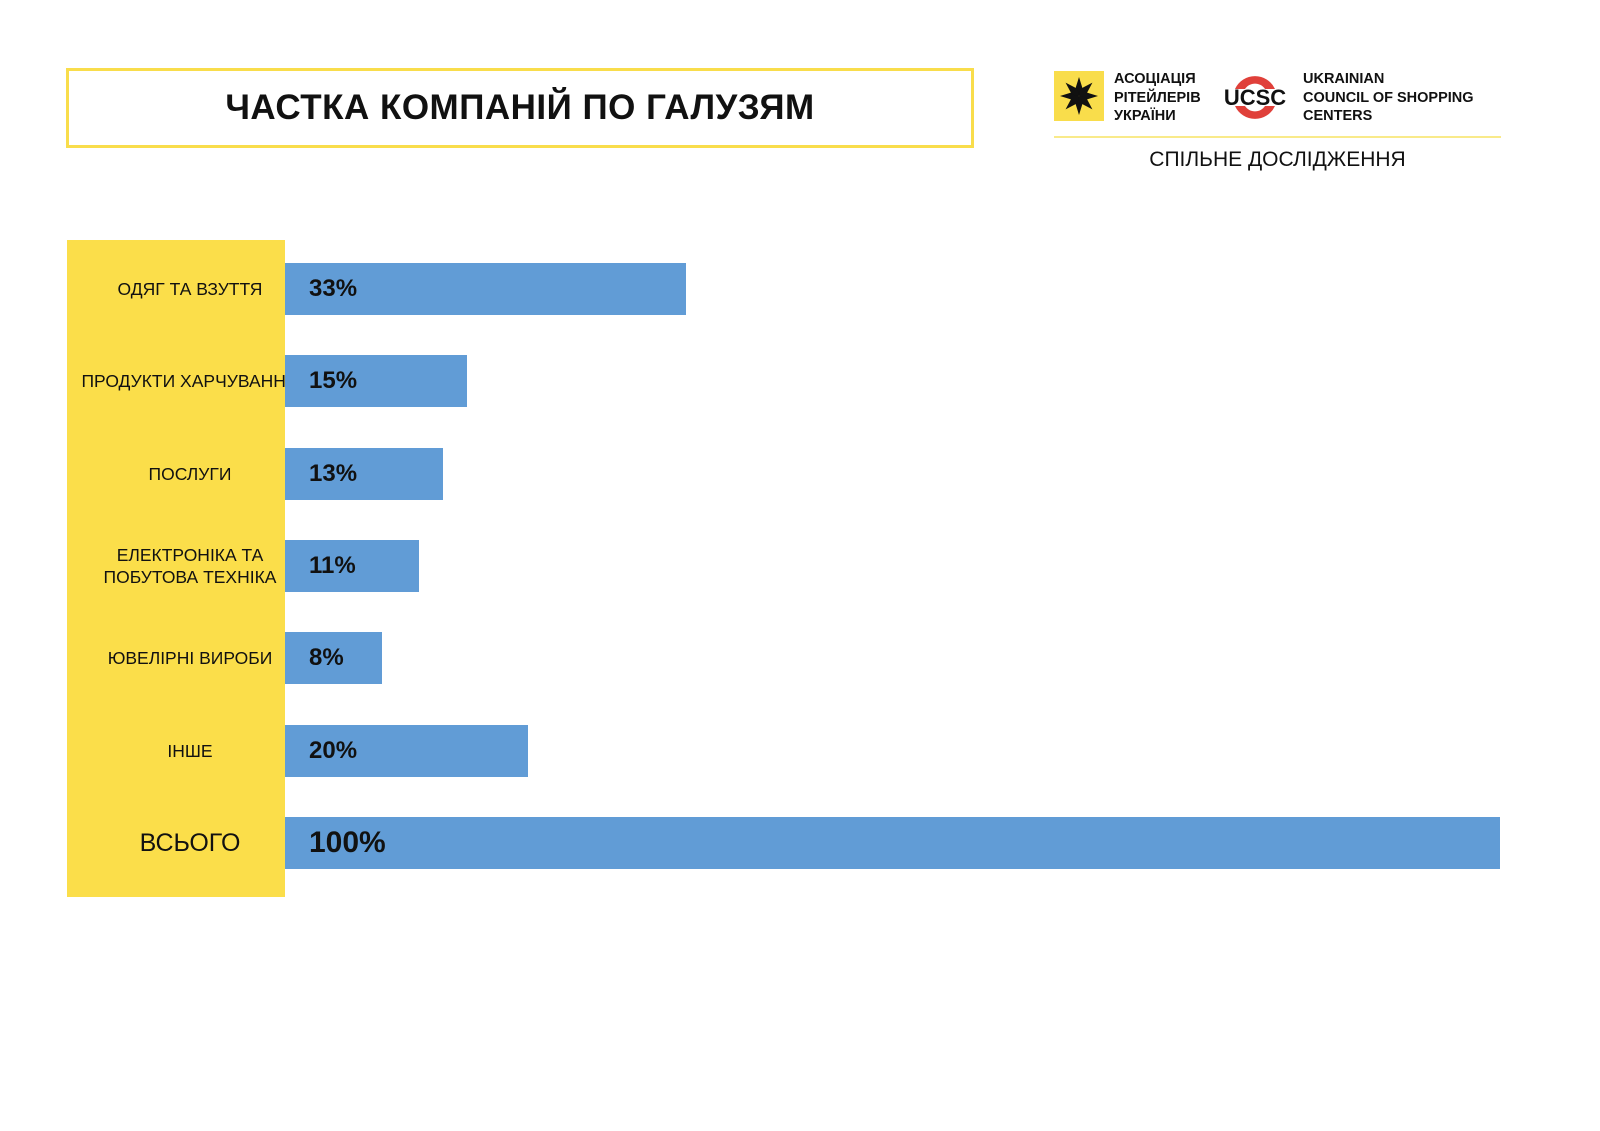  I want to click on retailers-association-logo, so click(1079, 96).